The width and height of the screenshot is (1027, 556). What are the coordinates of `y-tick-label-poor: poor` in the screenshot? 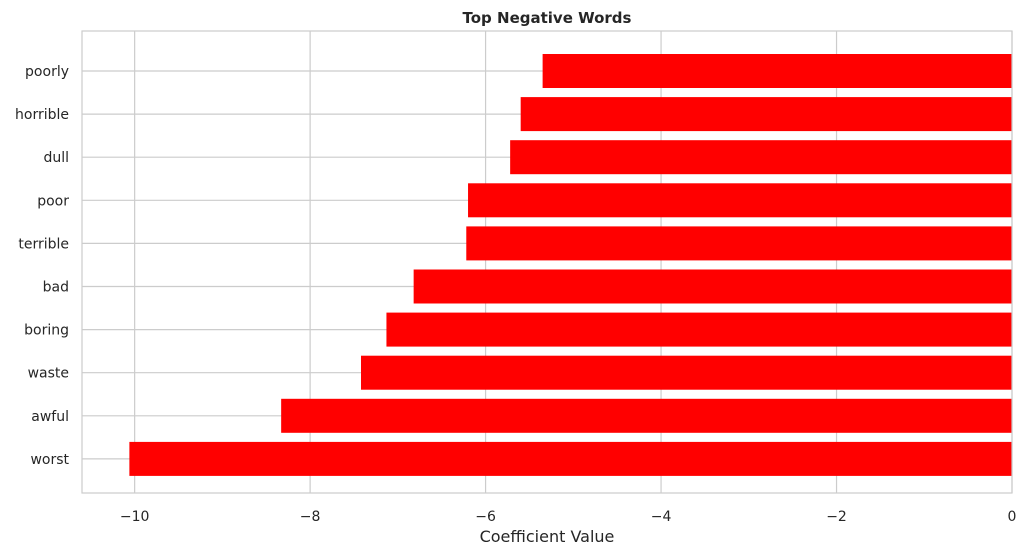 It's located at (53, 201).